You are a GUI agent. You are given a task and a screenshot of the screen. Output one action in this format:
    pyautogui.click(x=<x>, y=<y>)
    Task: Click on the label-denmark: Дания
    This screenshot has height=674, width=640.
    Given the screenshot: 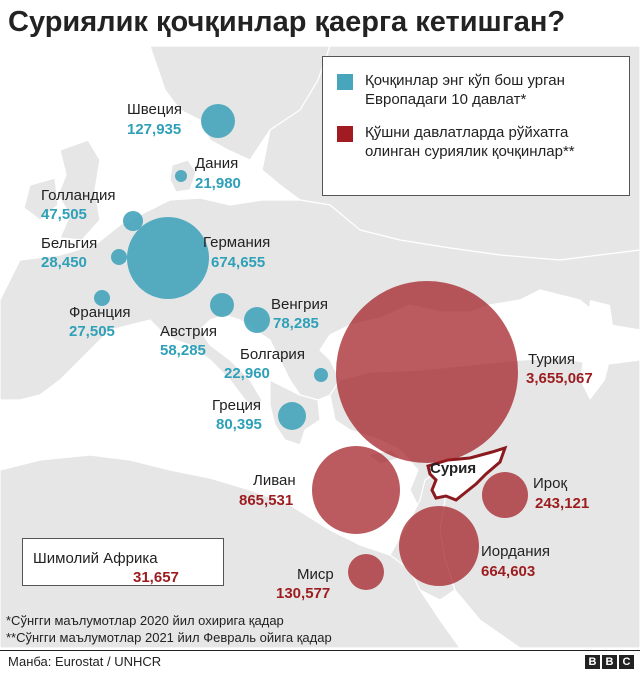 What is the action you would take?
    pyautogui.click(x=217, y=163)
    